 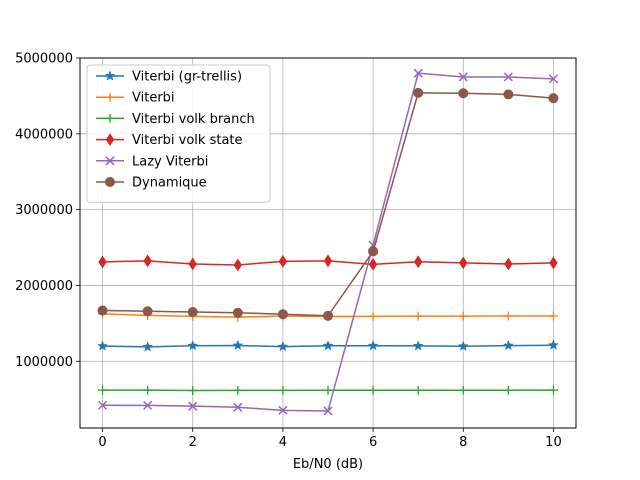 What do you see at coordinates (553, 442) in the screenshot?
I see `x-tick-label: 10` at bounding box center [553, 442].